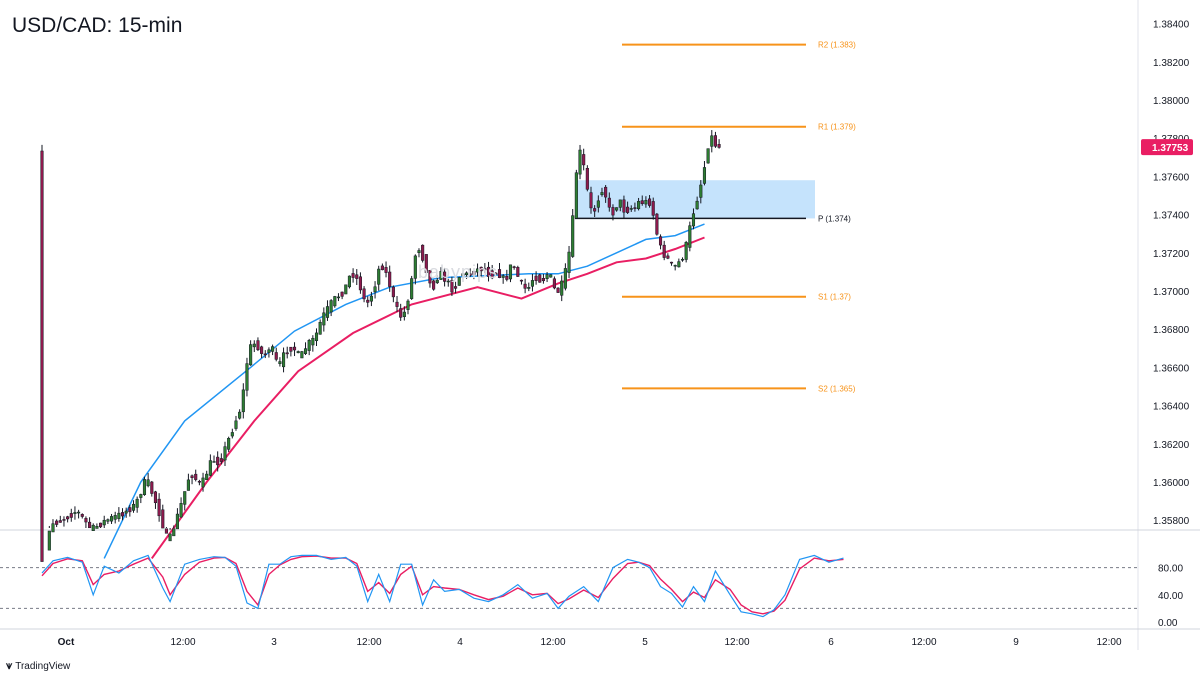 This screenshot has width=1200, height=675. What do you see at coordinates (1168, 623) in the screenshot?
I see `stoch-tick-label: 0.00` at bounding box center [1168, 623].